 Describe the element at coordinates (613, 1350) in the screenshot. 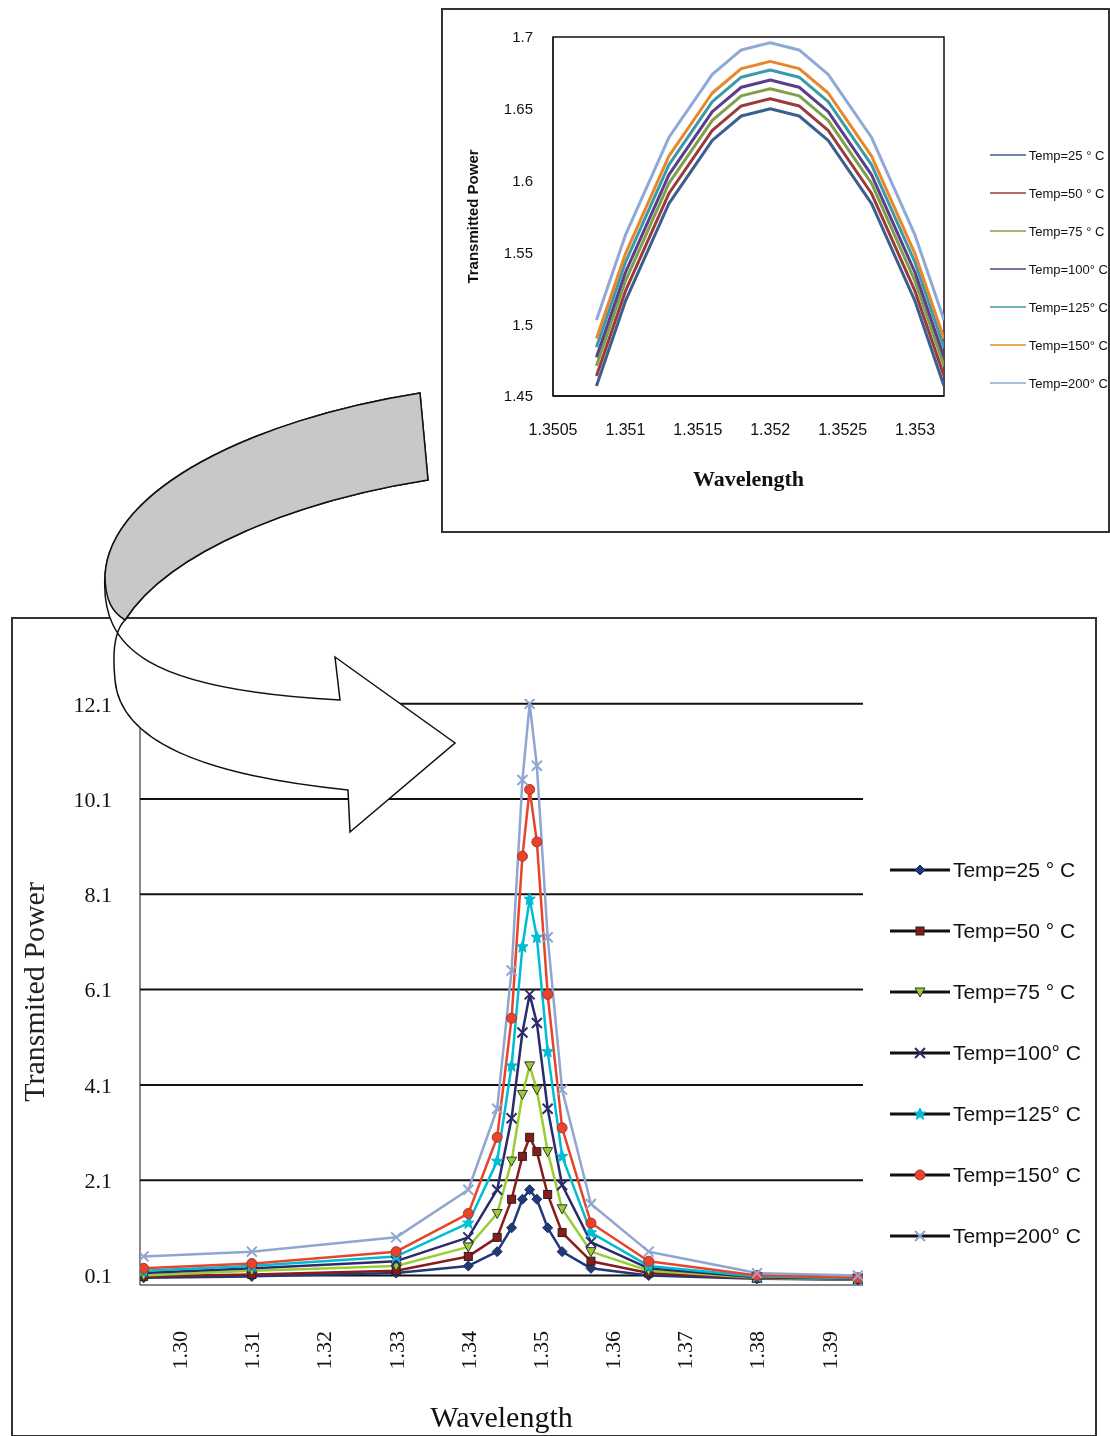

I see `x-tick-label: 1.36` at that location.